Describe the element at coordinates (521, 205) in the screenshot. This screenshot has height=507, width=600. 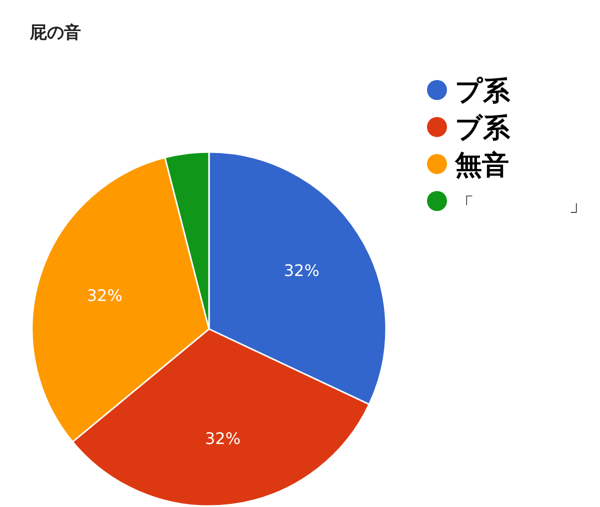
I see `legend-label: 「 」` at that location.